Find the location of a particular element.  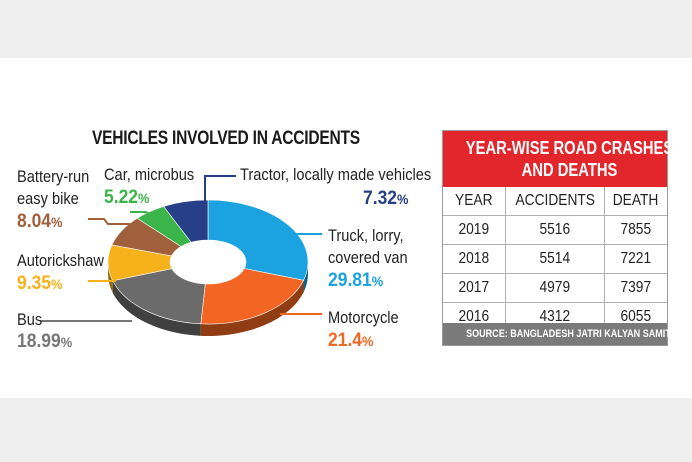

leader-tractor is located at coordinates (220, 190).